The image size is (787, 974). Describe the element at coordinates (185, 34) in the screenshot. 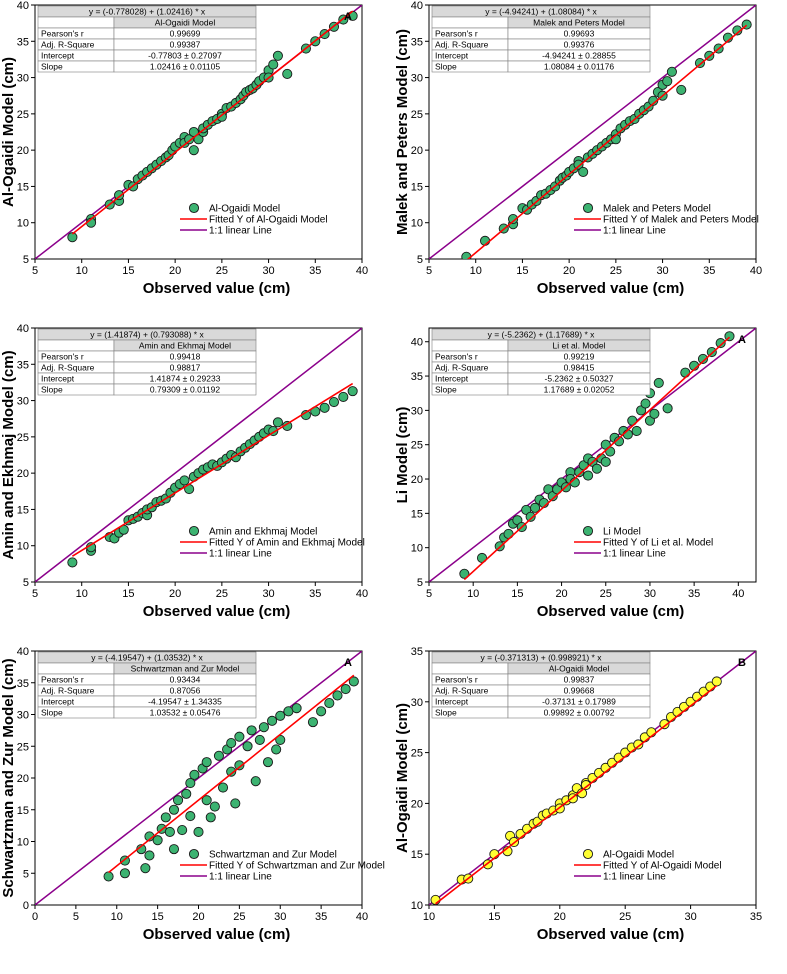

I see `stats-value: 0.99699` at that location.